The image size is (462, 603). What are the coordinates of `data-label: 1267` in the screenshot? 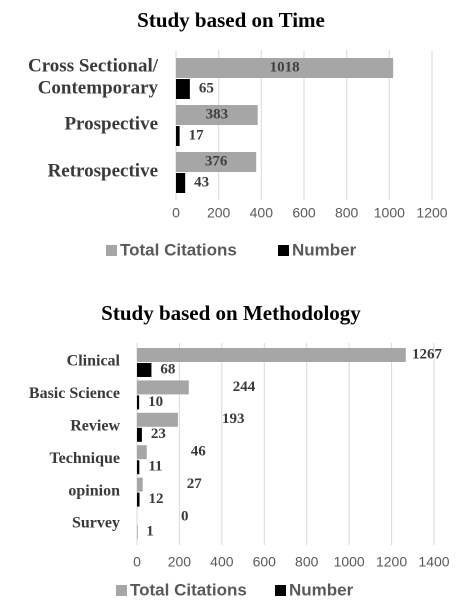 It's located at (427, 354).